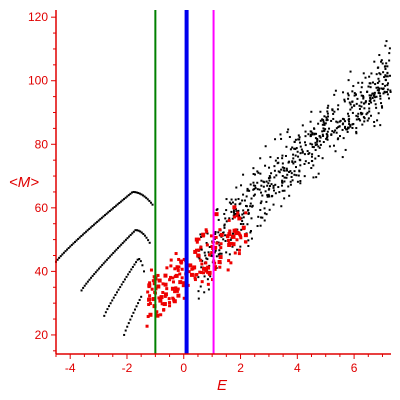 The image size is (400, 400). Describe the element at coordinates (184, 182) in the screenshot. I see `vertical-lines` at that location.